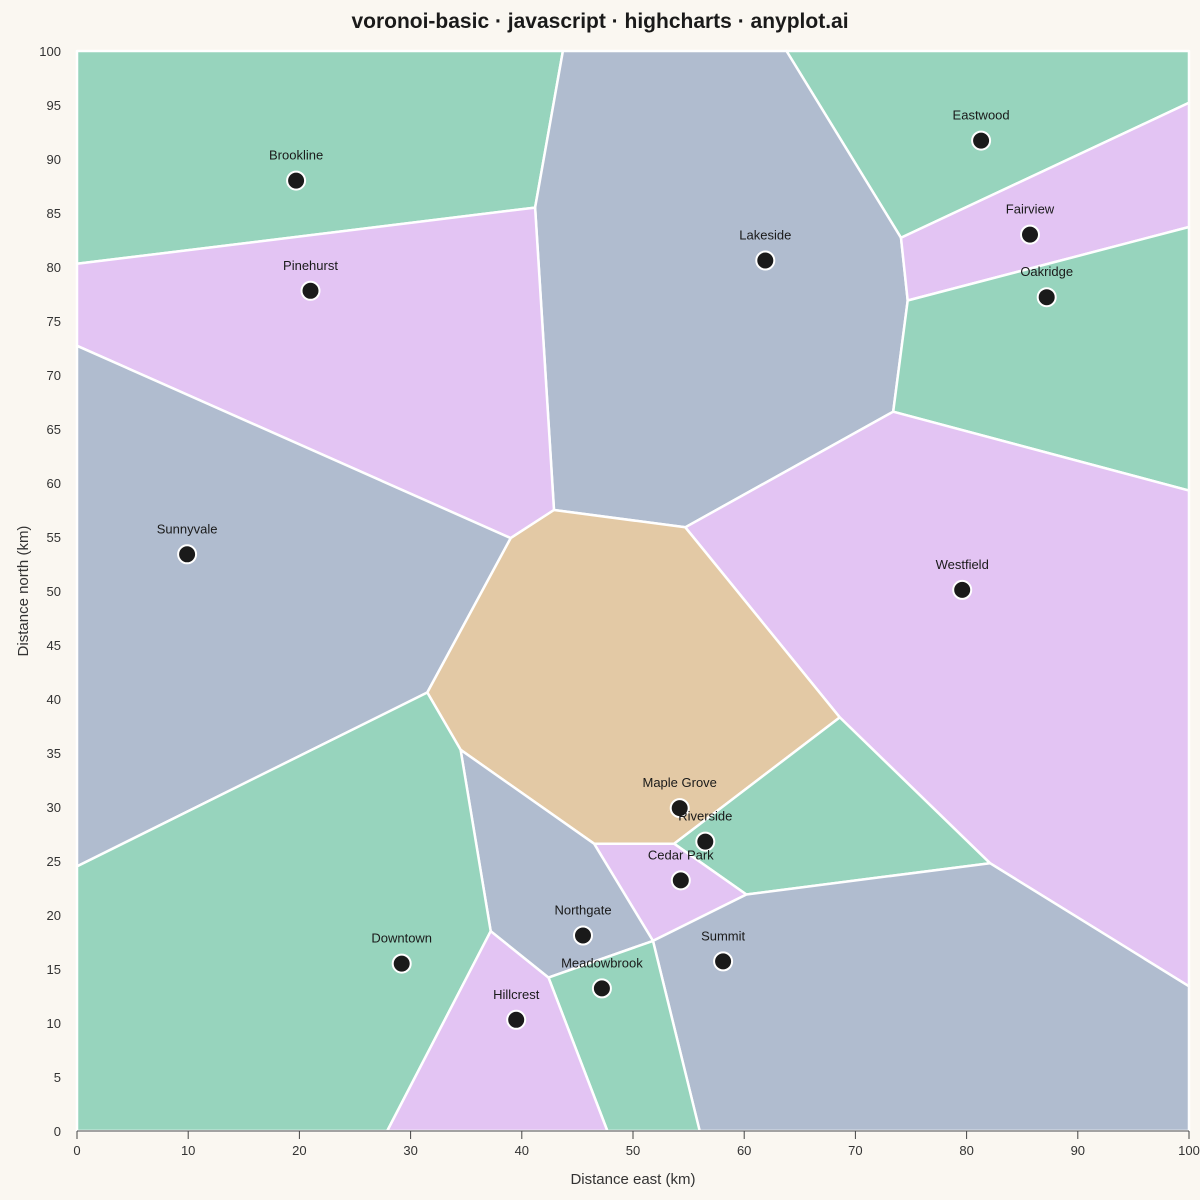  I want to click on x-tick-label: 80, so click(966, 1150).